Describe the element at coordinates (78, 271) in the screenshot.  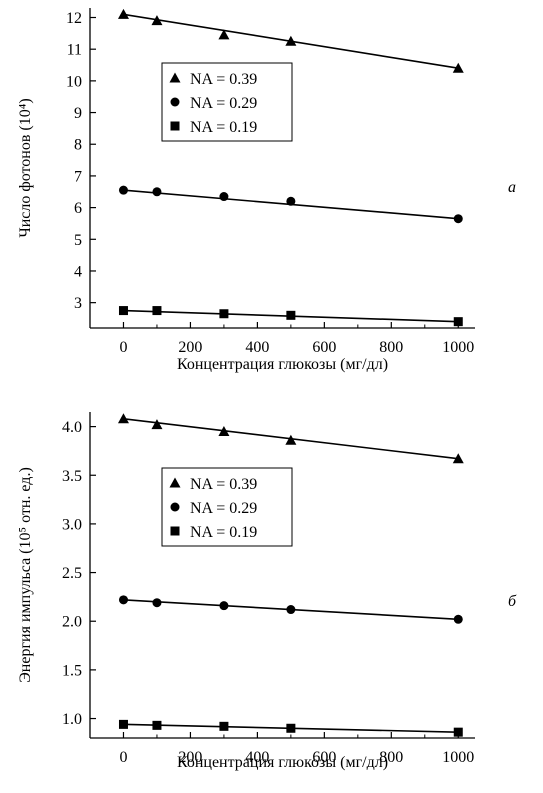
I see `y-tick-label: 4` at that location.